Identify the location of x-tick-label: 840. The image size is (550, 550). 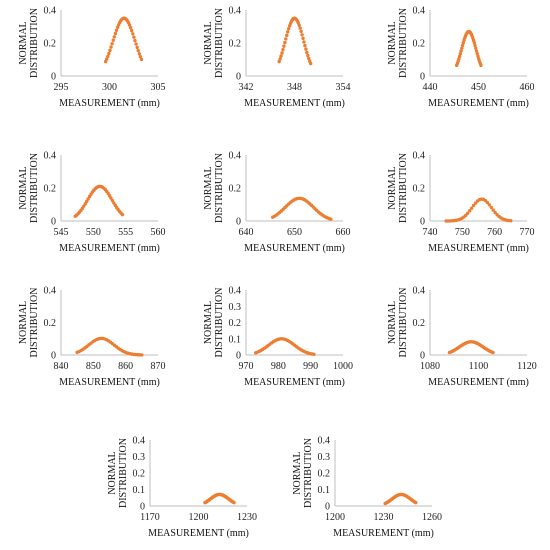
(61, 366).